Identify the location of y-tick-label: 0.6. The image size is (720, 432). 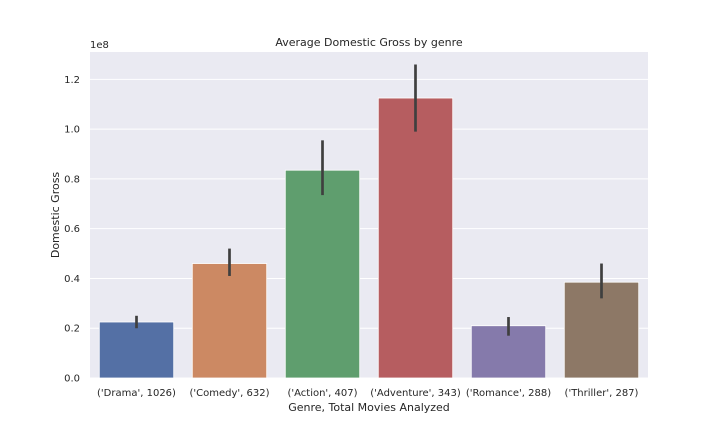
(72, 229).